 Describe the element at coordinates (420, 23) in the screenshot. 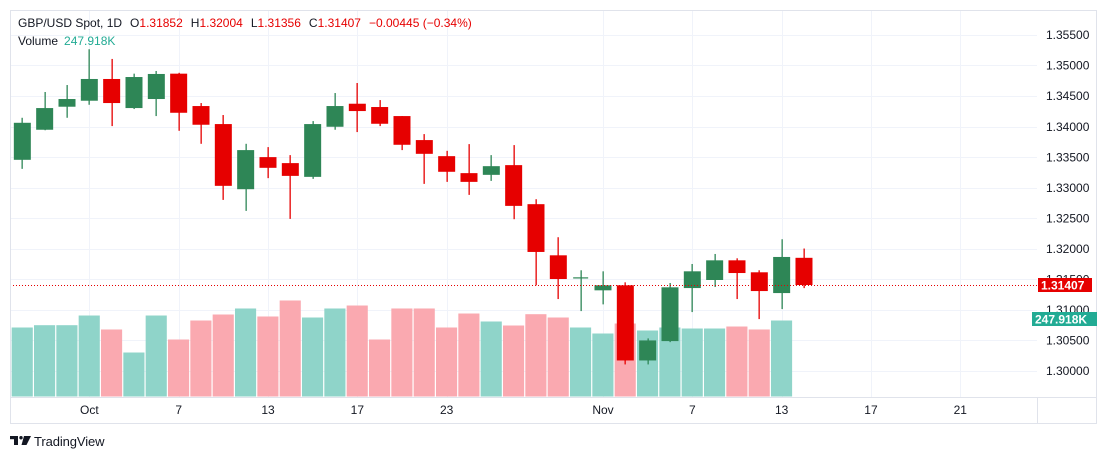

I see `change-value: −0.00445 (−0.34%)` at that location.